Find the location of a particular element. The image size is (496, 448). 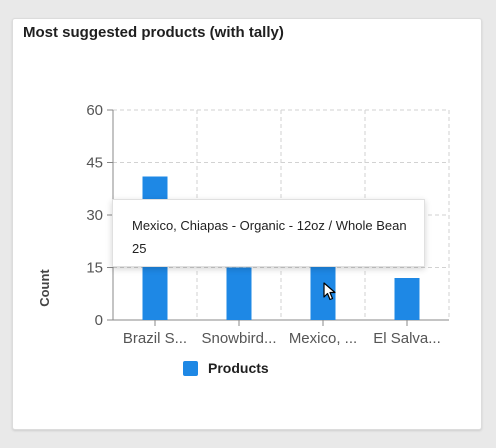

chart-title: Most suggested products (with tally) is located at coordinates (153, 32).